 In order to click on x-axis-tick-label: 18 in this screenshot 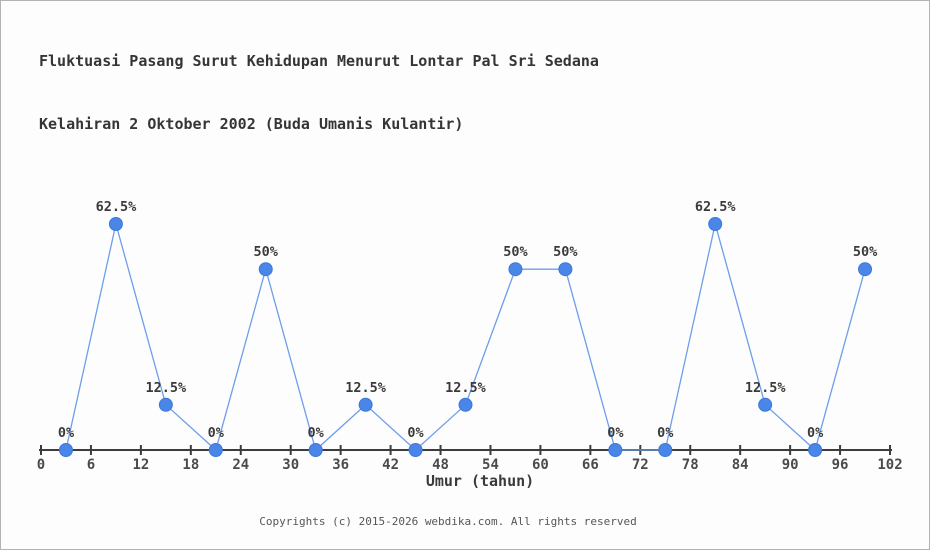, I will do `click(190, 465)`.